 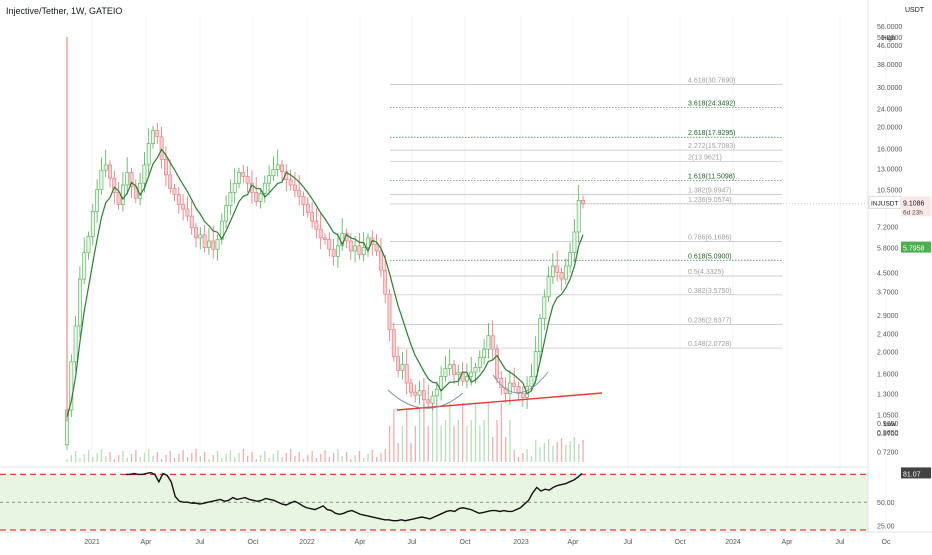 I want to click on low-value-label: 0.9650, so click(x=888, y=433).